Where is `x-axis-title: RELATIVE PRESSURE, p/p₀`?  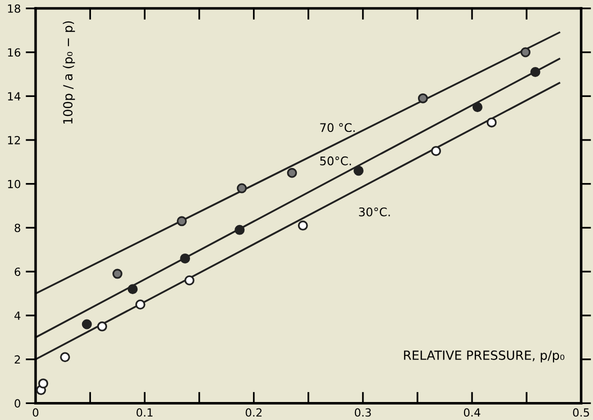 x-axis-title: RELATIVE PRESSURE, p/p₀ is located at coordinates (484, 356).